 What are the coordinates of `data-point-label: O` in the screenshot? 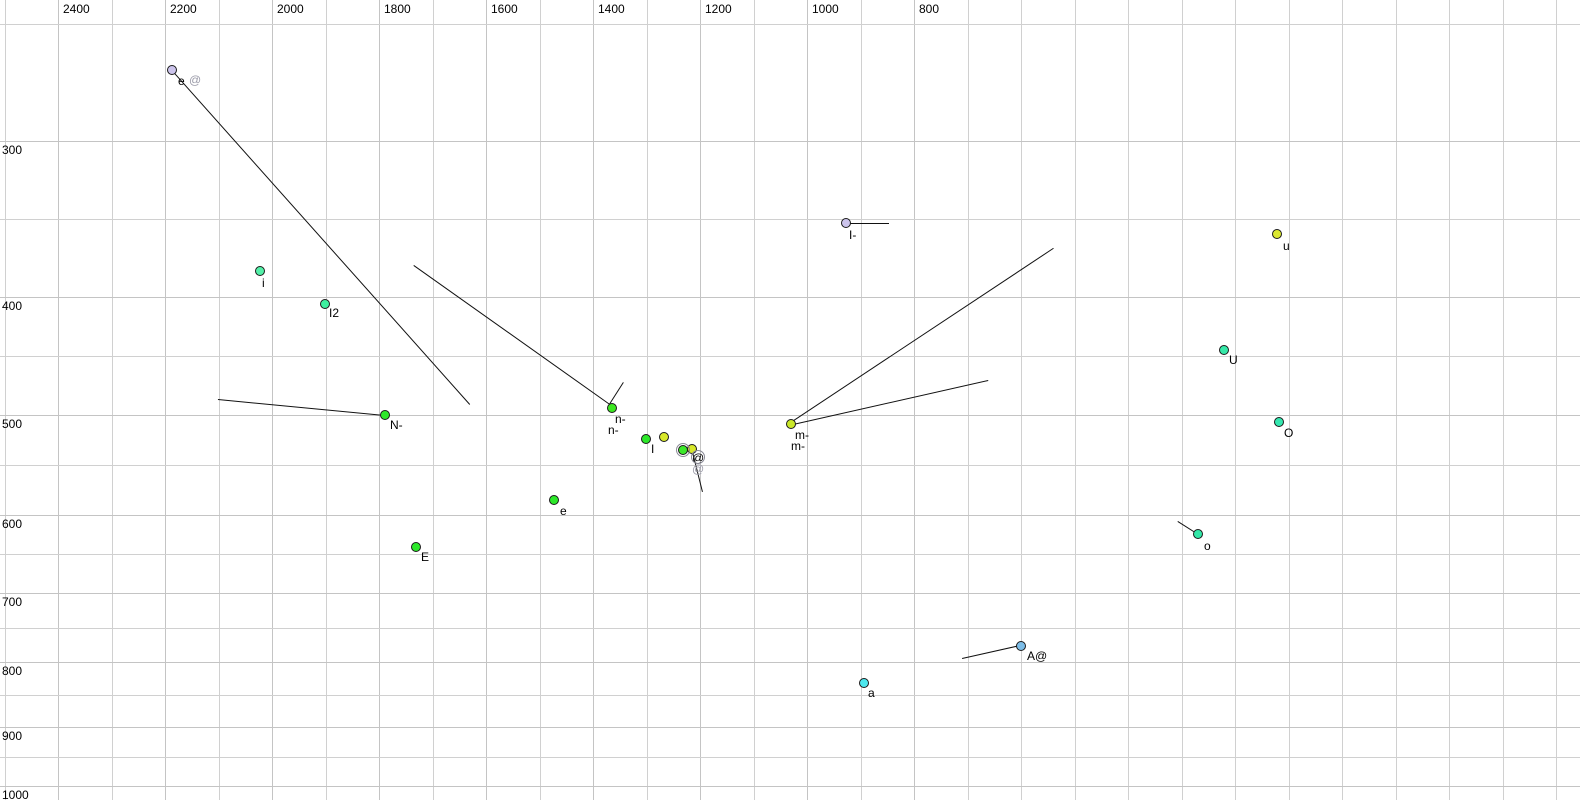 It's located at (1289, 433).